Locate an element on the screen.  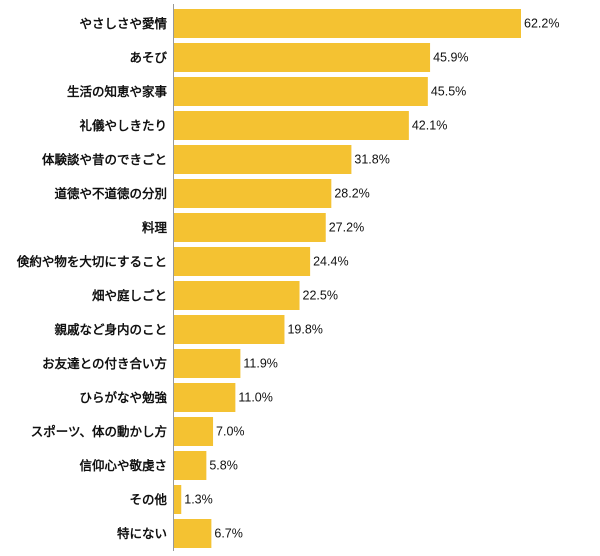
category-label-4: 体験談や昔のできごと is located at coordinates (104, 159).